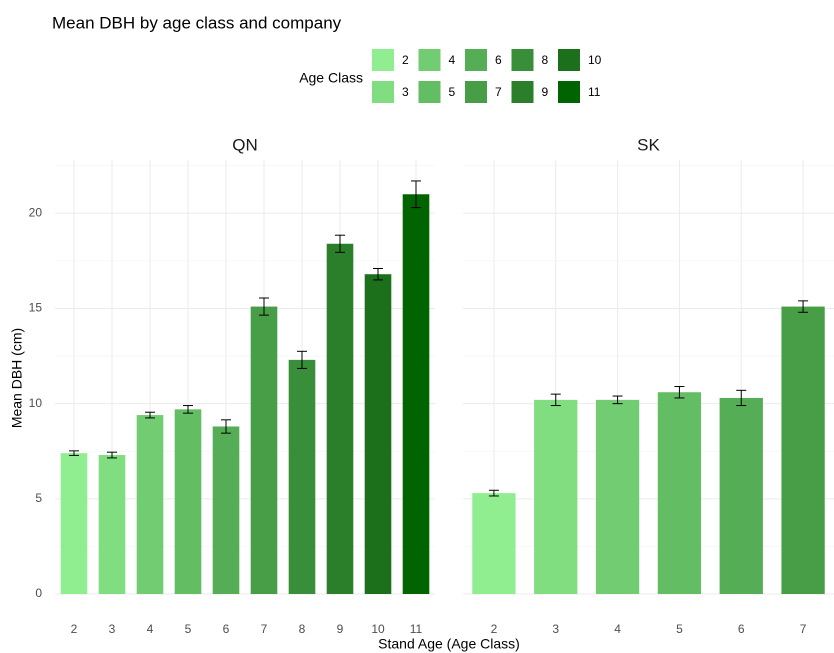 The image size is (834, 653). I want to click on y-tick-label: 0, so click(38, 593).